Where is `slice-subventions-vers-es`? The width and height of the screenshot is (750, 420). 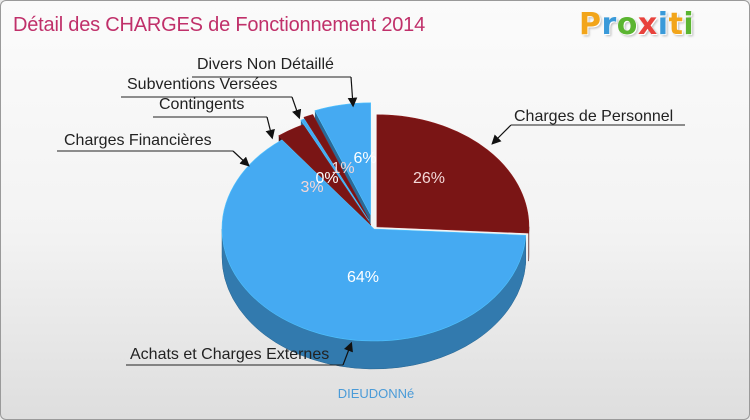
slice-subventions-vers-es is located at coordinates (336, 166).